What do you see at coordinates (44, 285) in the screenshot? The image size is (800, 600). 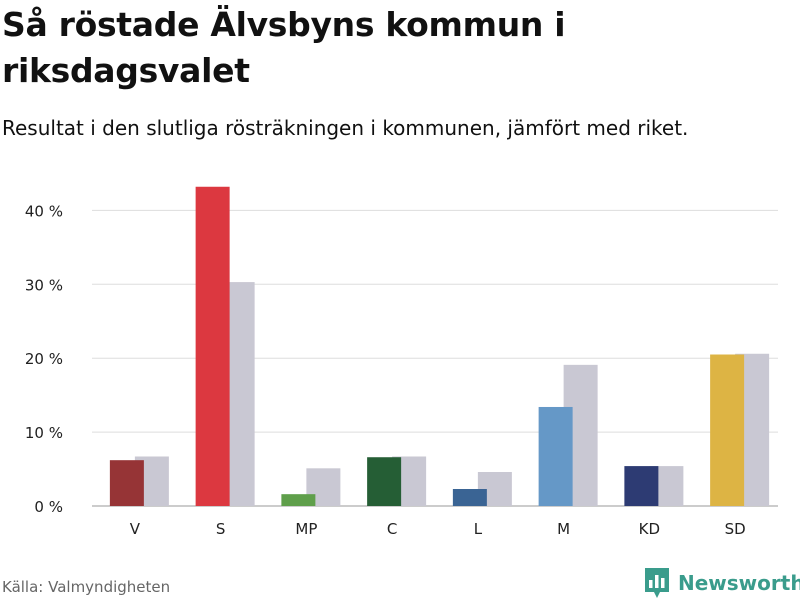 I see `y-tick-label: 30 %` at bounding box center [44, 285].